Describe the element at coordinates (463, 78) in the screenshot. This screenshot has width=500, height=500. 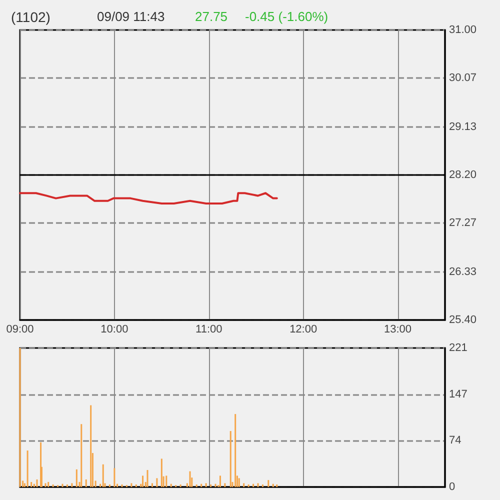
I see `y-tick-label: 30.07` at that location.